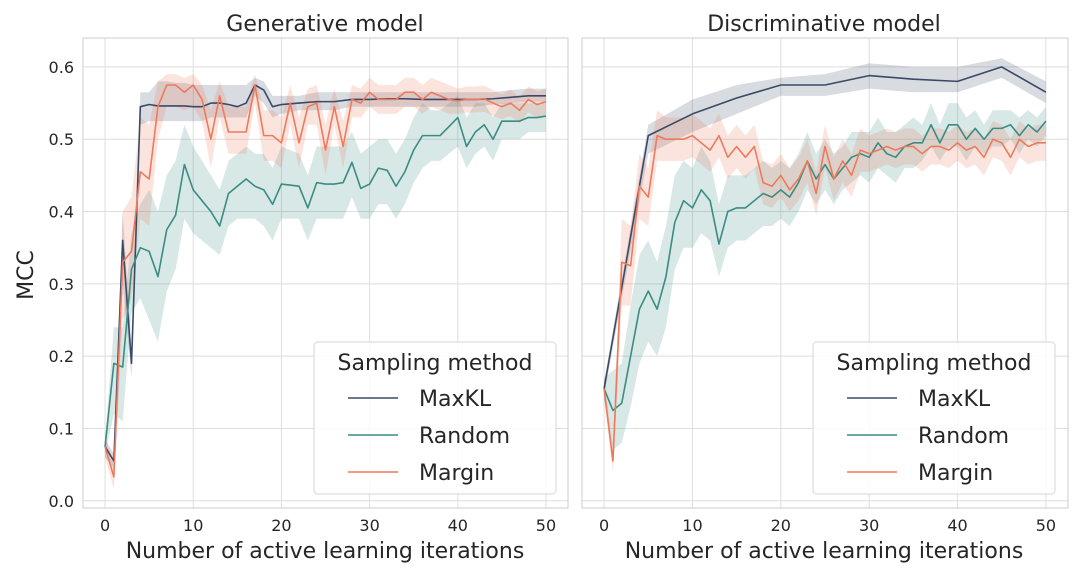 This screenshot has height=576, width=1080. I want to click on y-tick-label: 0.3, so click(61, 284).